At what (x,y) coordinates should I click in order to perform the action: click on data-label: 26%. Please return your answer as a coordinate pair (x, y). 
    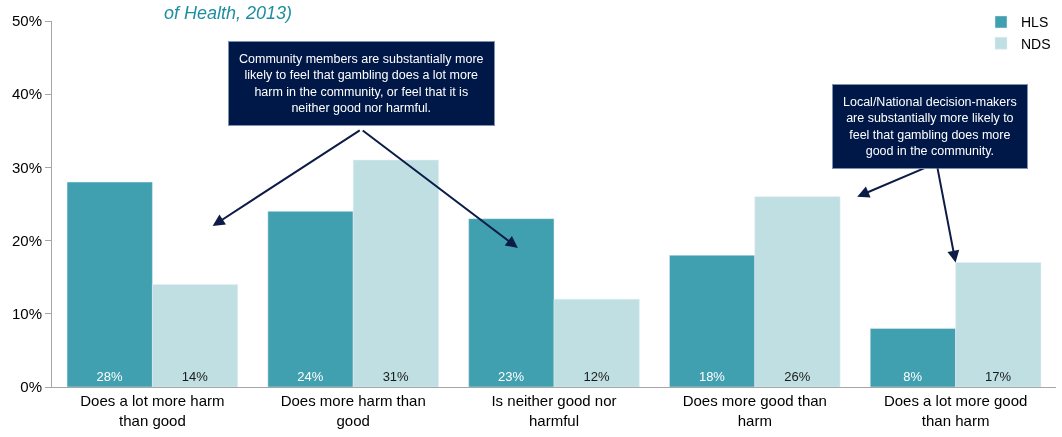
    Looking at the image, I should click on (797, 376).